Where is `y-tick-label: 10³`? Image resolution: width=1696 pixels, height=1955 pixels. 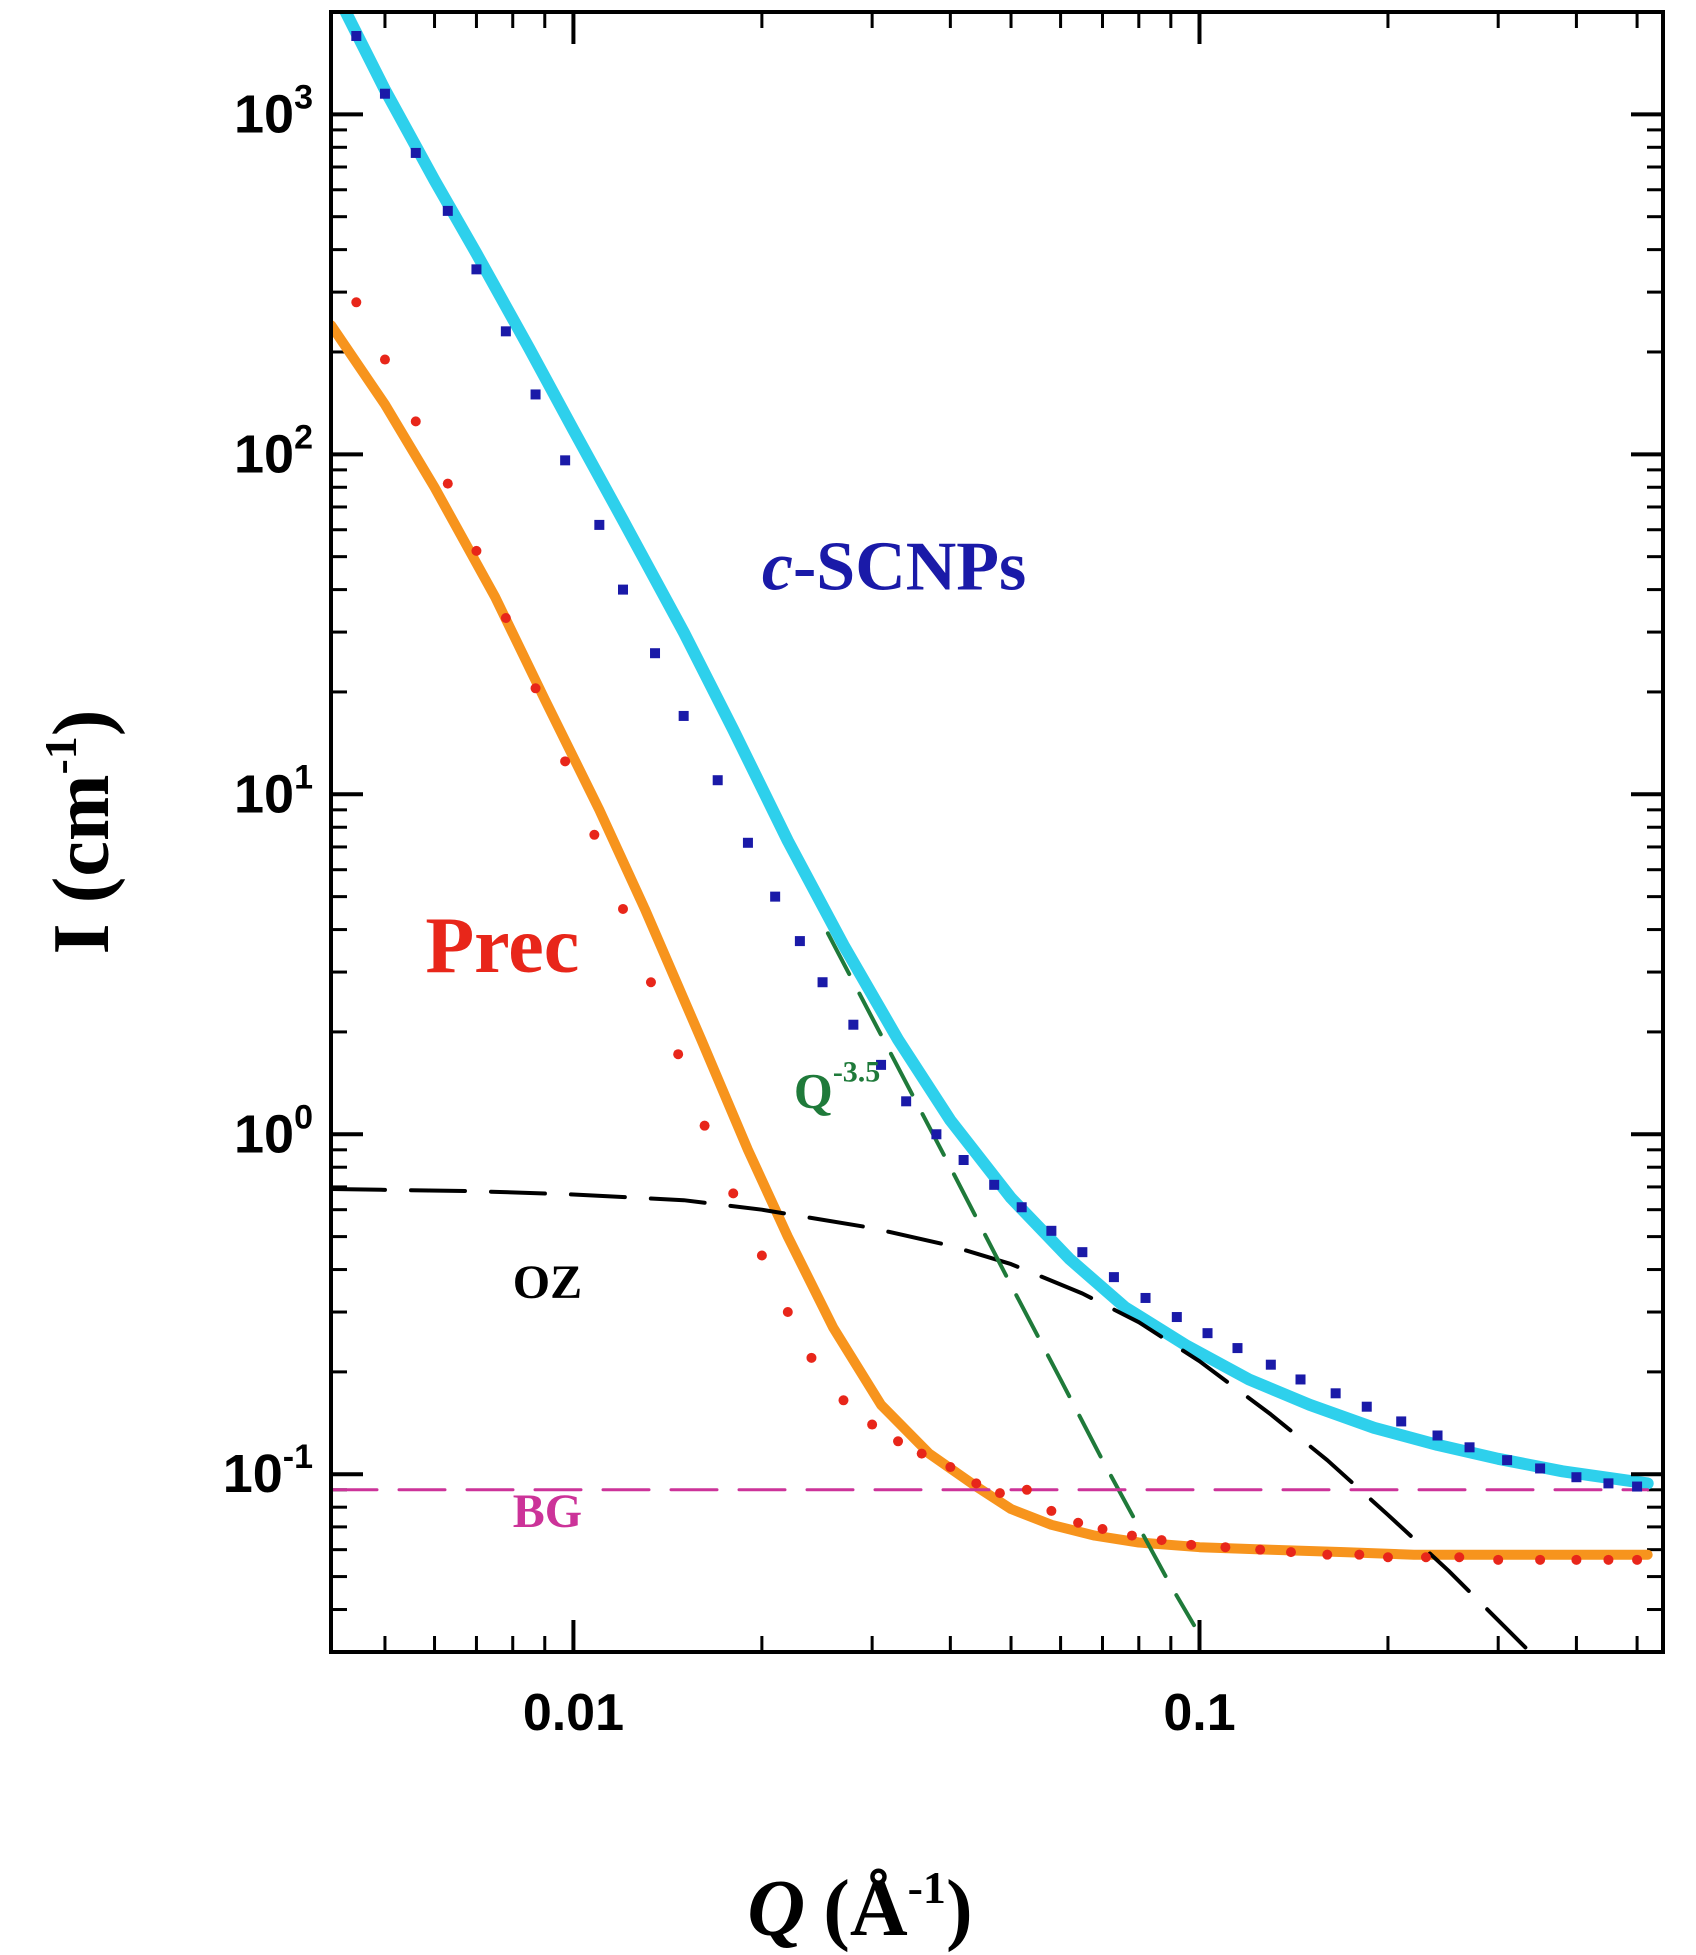 y-tick-label: 10³ is located at coordinates (273, 111).